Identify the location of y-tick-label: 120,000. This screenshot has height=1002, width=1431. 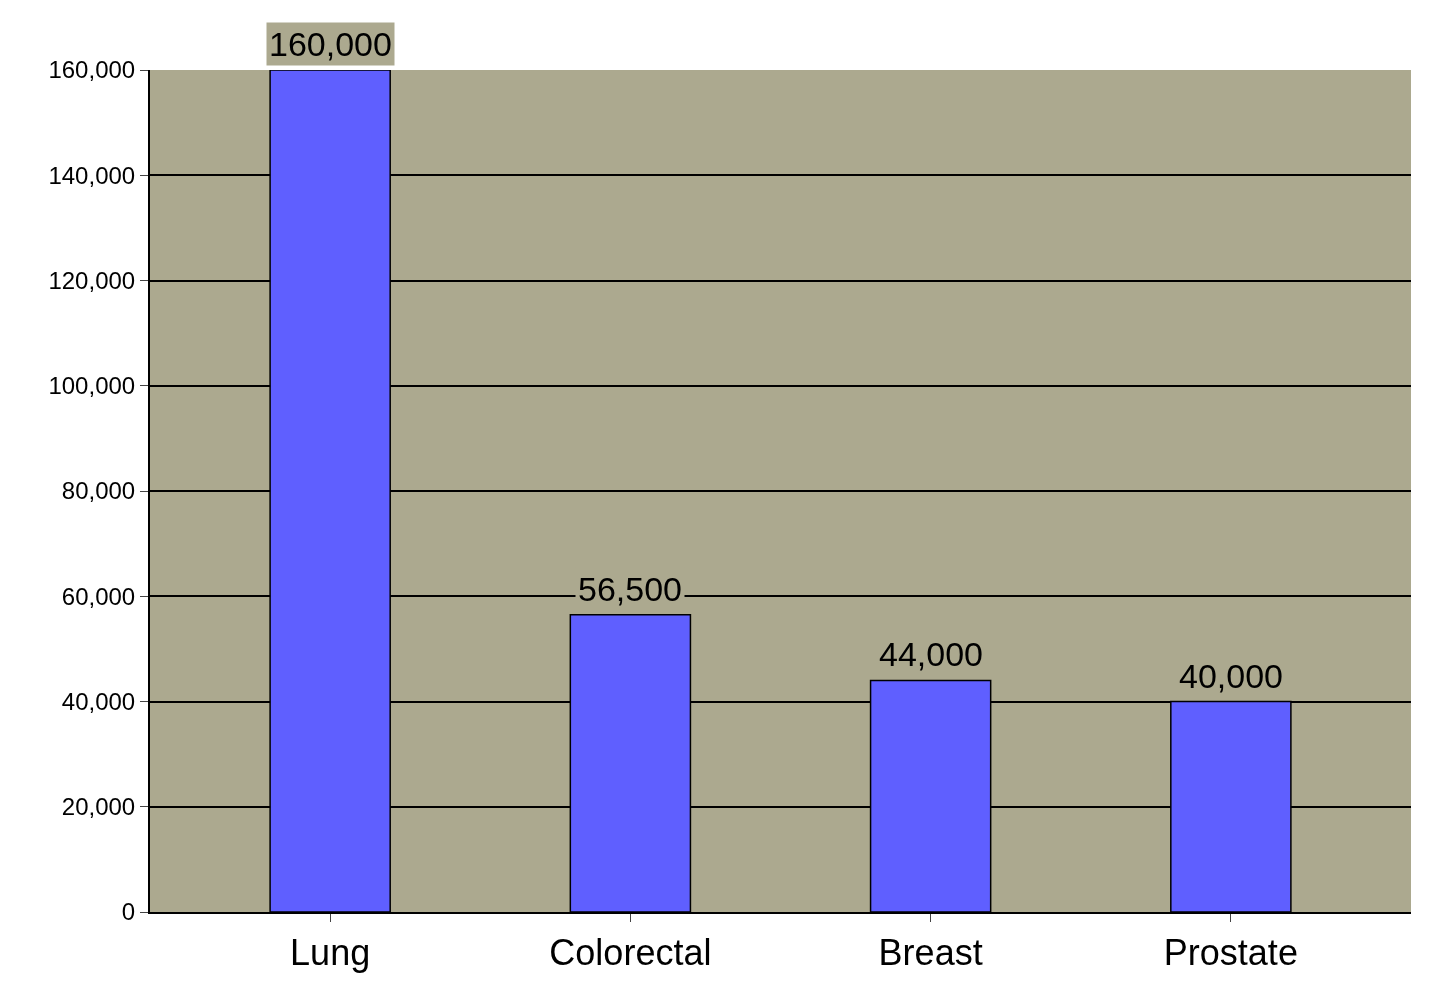
(92, 280).